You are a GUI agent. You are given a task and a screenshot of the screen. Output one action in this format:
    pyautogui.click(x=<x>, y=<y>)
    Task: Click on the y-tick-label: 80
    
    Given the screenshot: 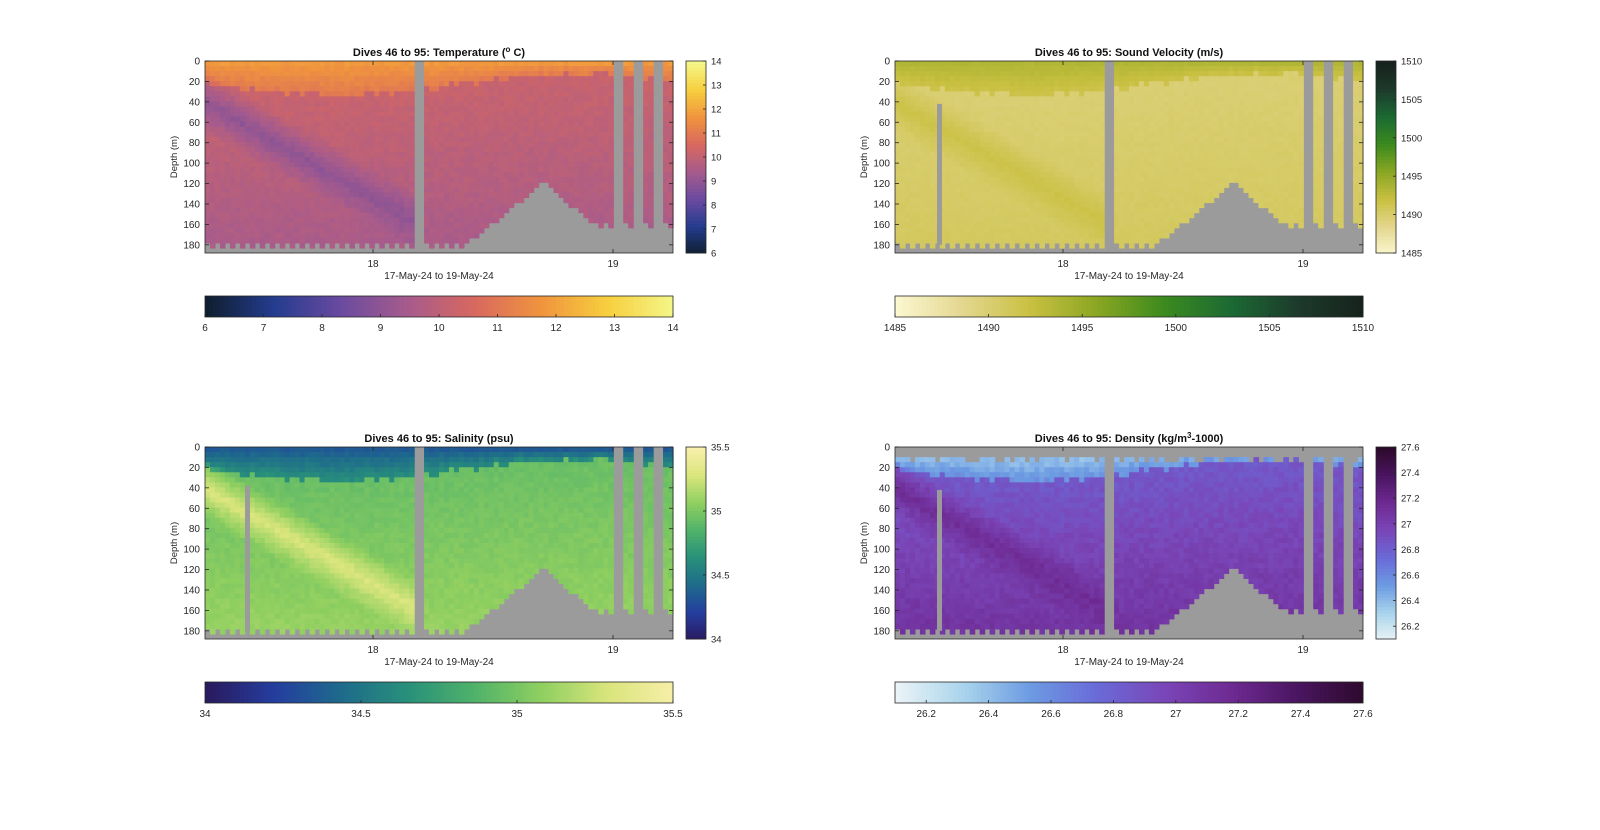 What is the action you would take?
    pyautogui.click(x=195, y=143)
    